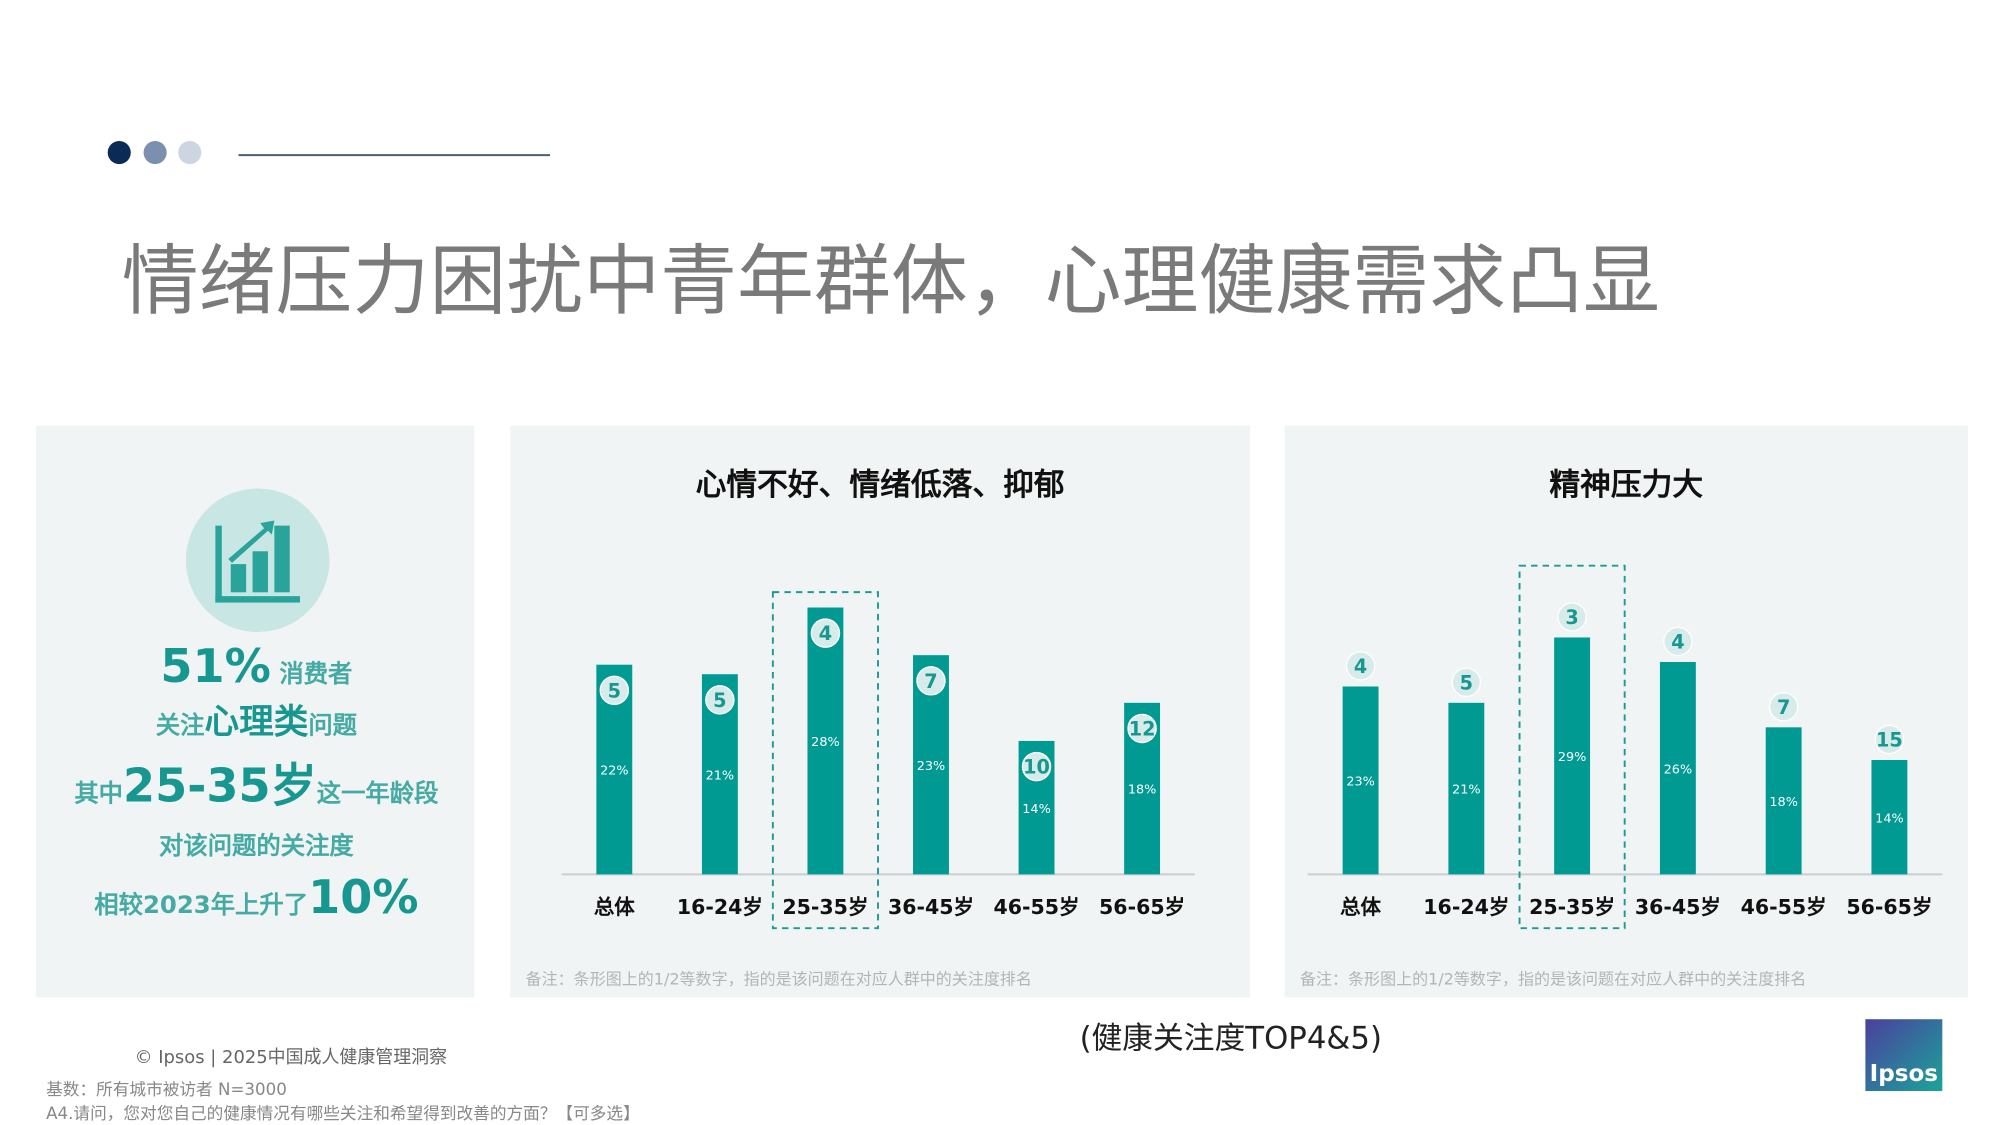 This screenshot has height=1125, width=2000. Describe the element at coordinates (291, 1057) in the screenshot. I see `copyright: © Ipsos | 2025中国成人健康管理洞察` at that location.